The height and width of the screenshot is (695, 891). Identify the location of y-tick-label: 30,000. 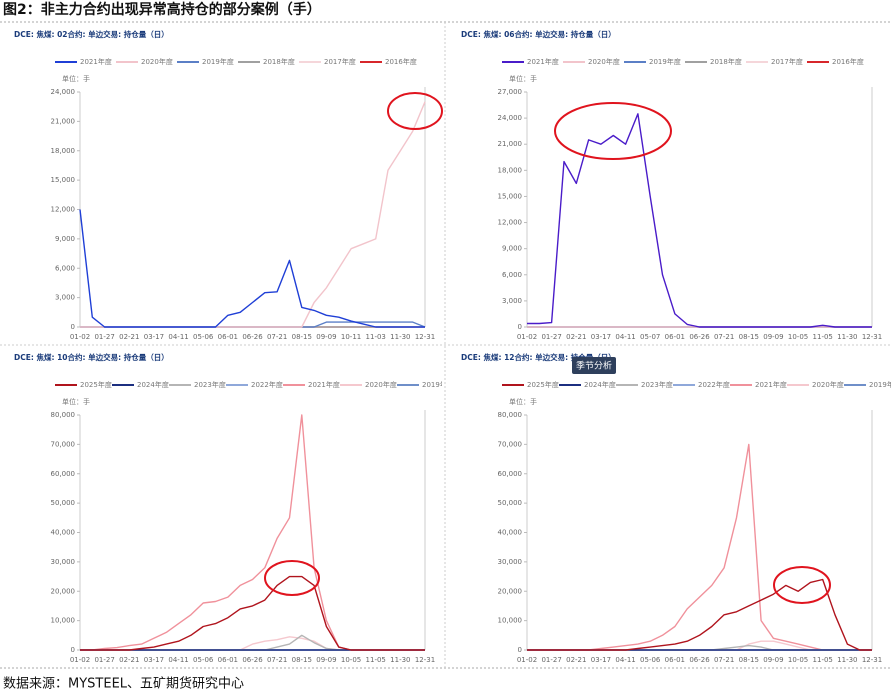
(63, 562).